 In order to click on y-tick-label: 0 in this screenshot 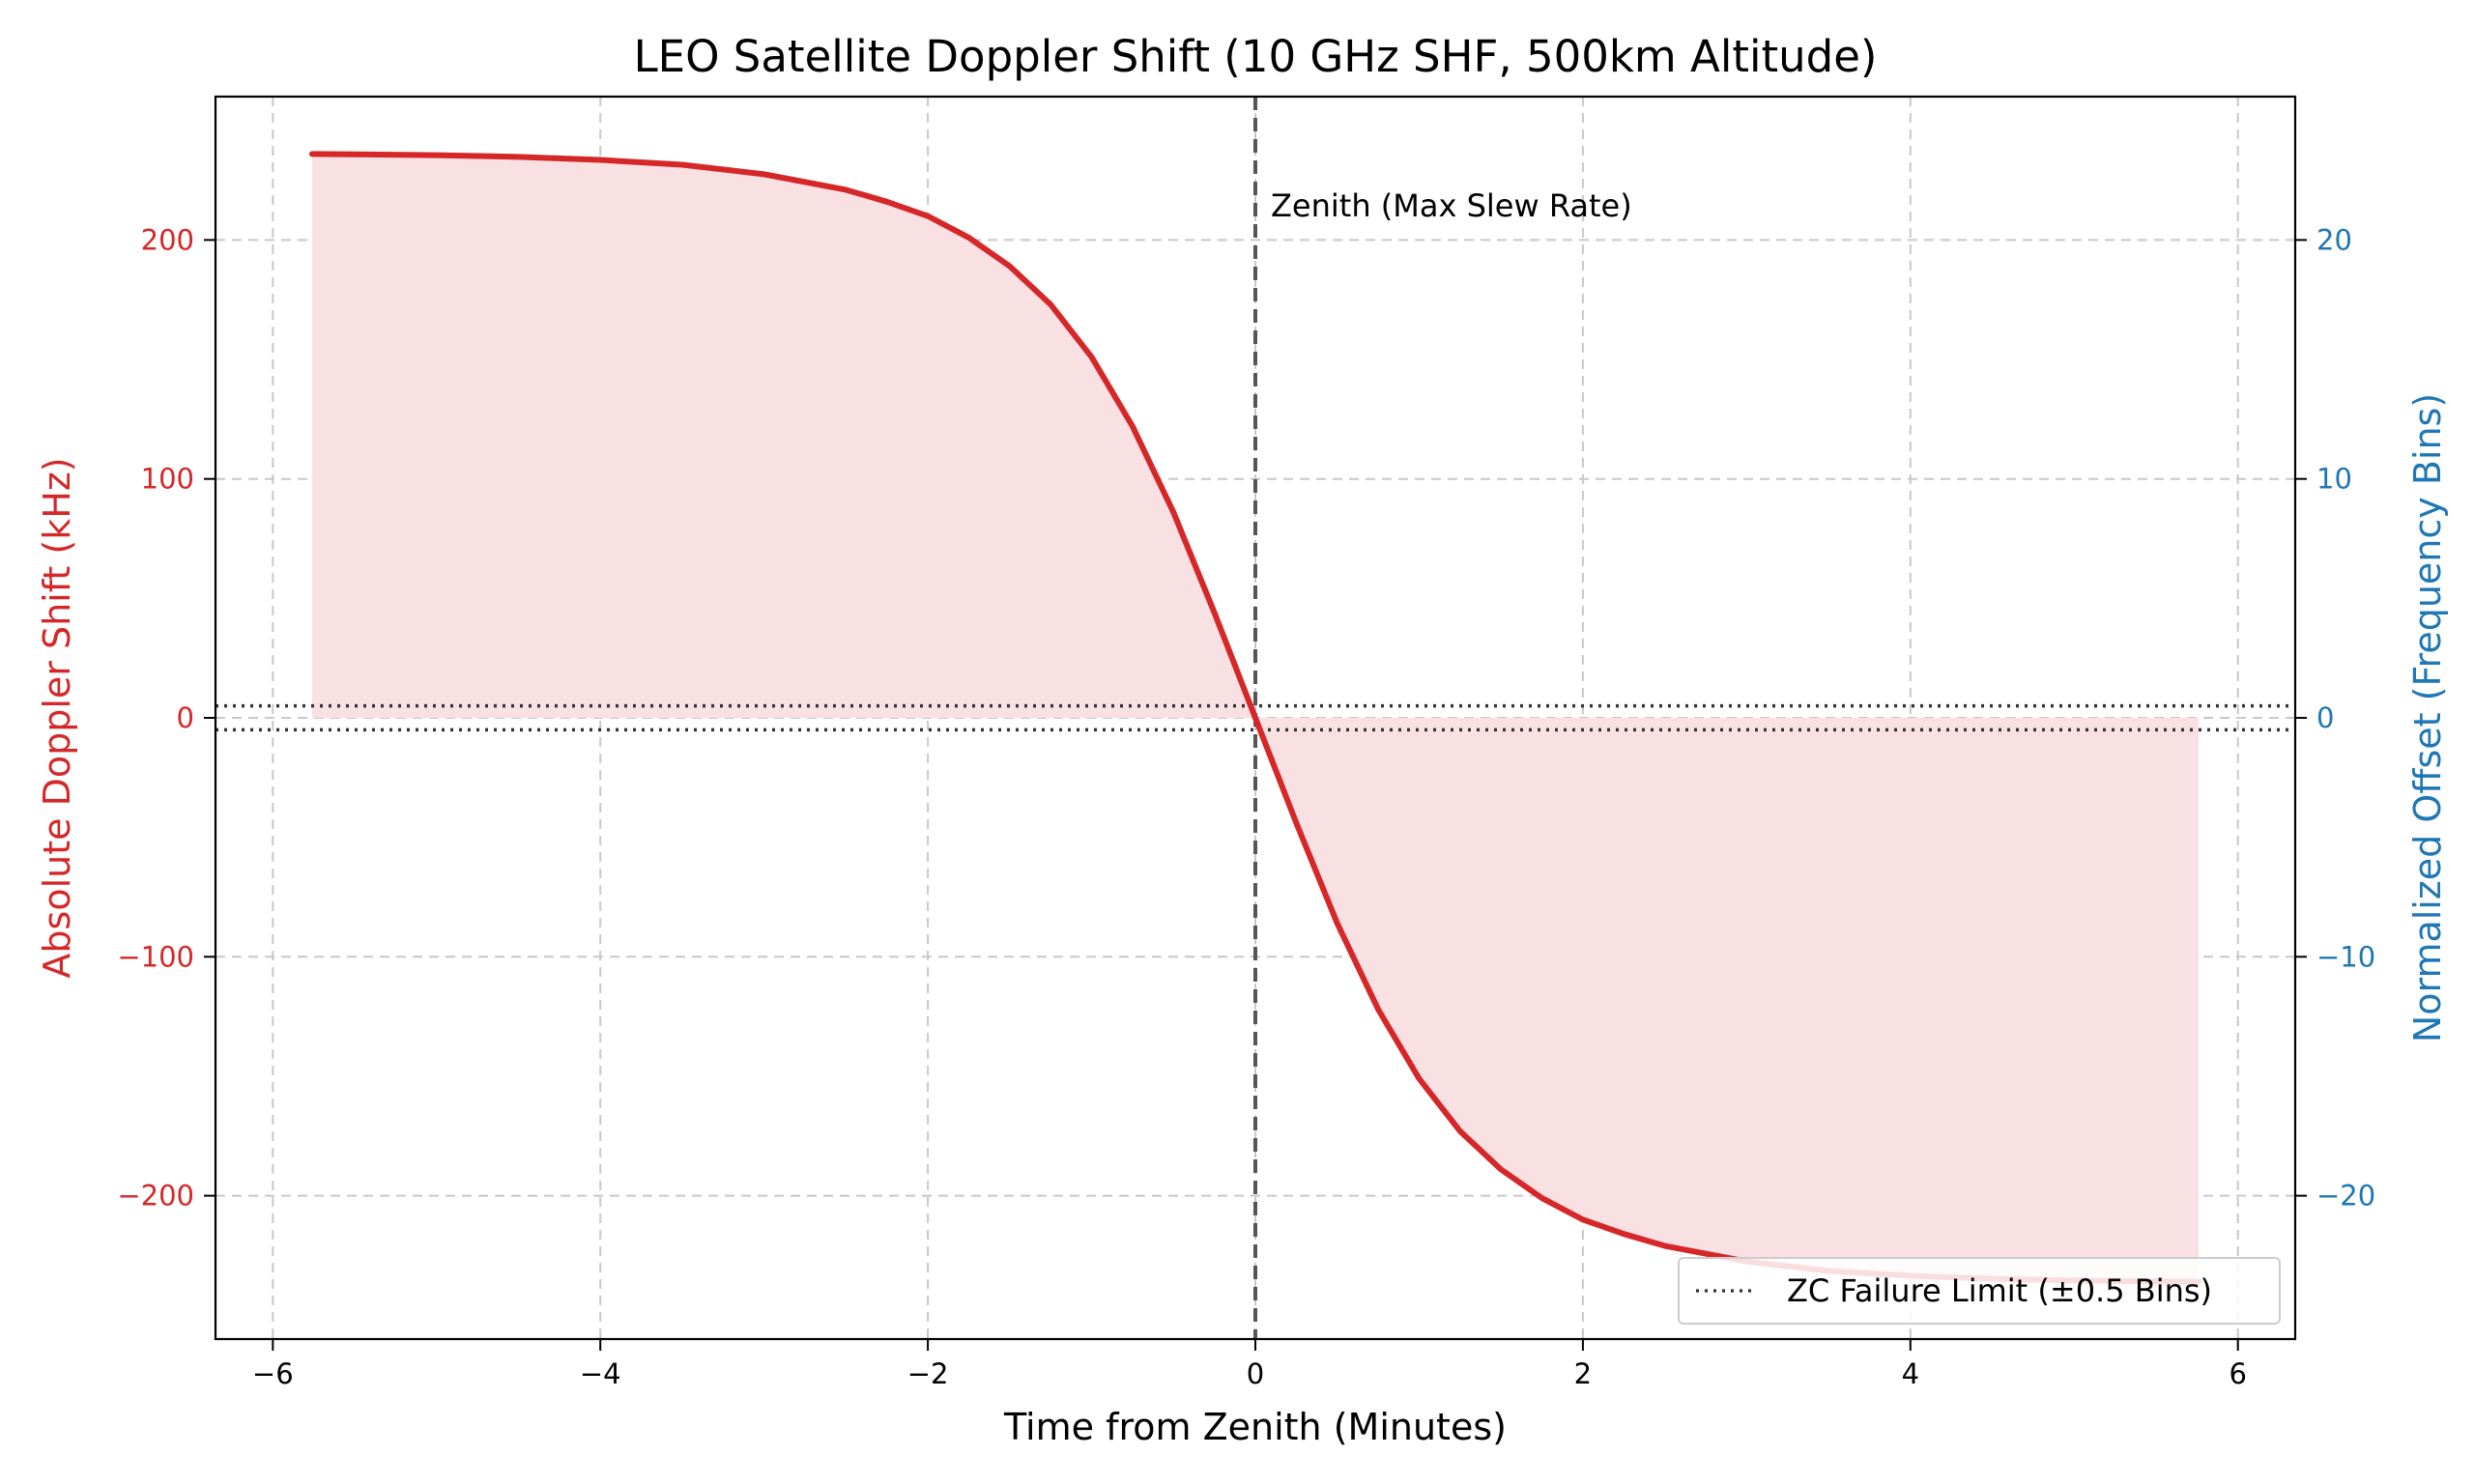, I will do `click(186, 717)`.